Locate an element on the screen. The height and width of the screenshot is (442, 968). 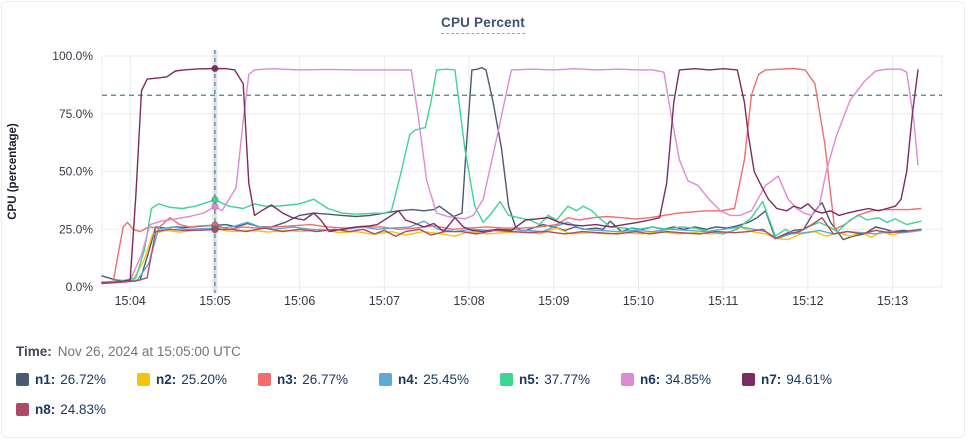
x-tick-label: 15:13 is located at coordinates (892, 301).